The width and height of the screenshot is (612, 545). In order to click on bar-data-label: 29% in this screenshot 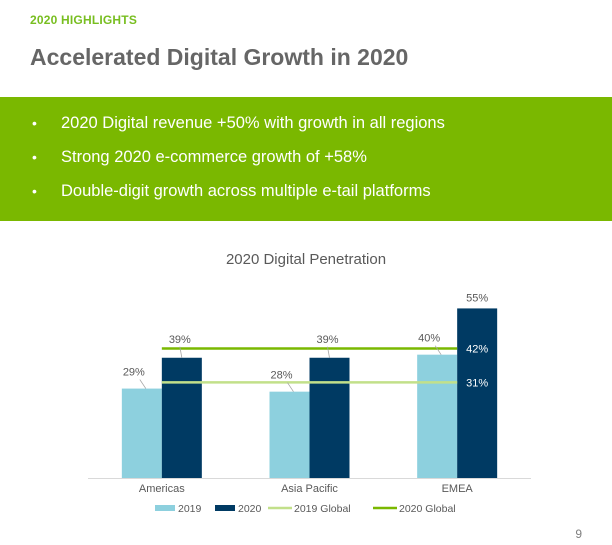, I will do `click(134, 373)`.